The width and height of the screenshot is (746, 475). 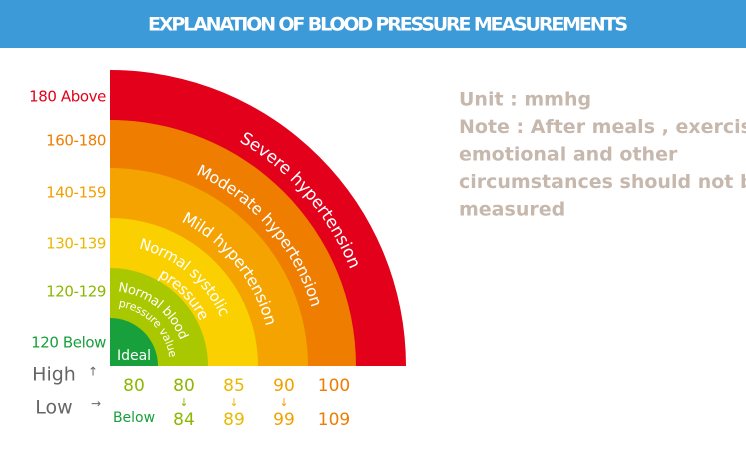 I want to click on range-label: 180 Above, so click(x=67, y=97).